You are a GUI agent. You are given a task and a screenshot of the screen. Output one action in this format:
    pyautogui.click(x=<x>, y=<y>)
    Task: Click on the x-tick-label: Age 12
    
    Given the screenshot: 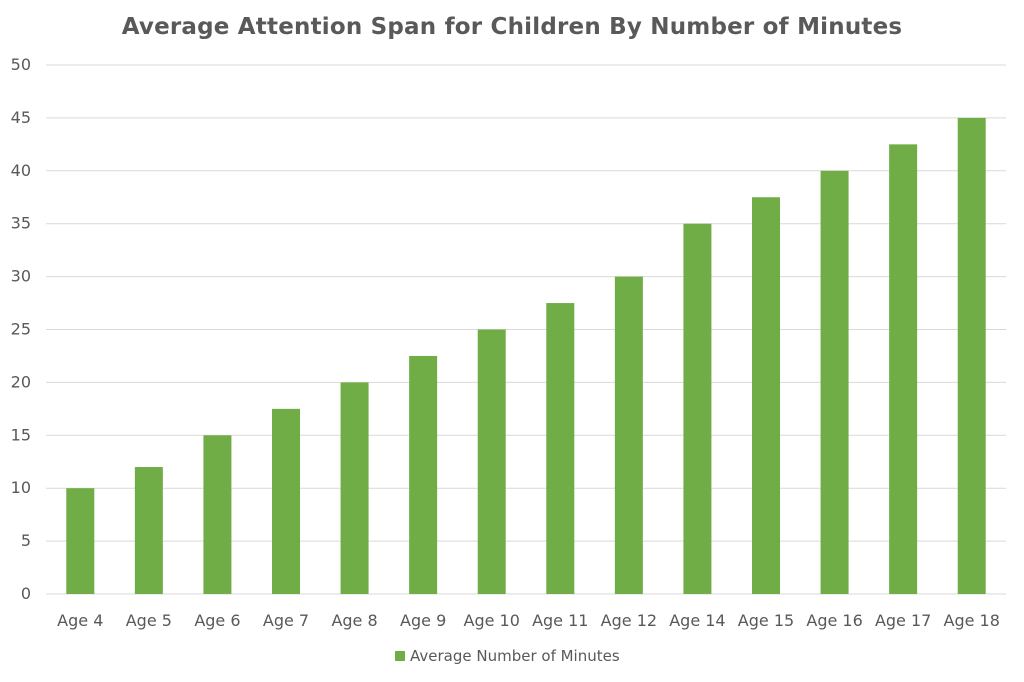 What is the action you would take?
    pyautogui.click(x=629, y=620)
    